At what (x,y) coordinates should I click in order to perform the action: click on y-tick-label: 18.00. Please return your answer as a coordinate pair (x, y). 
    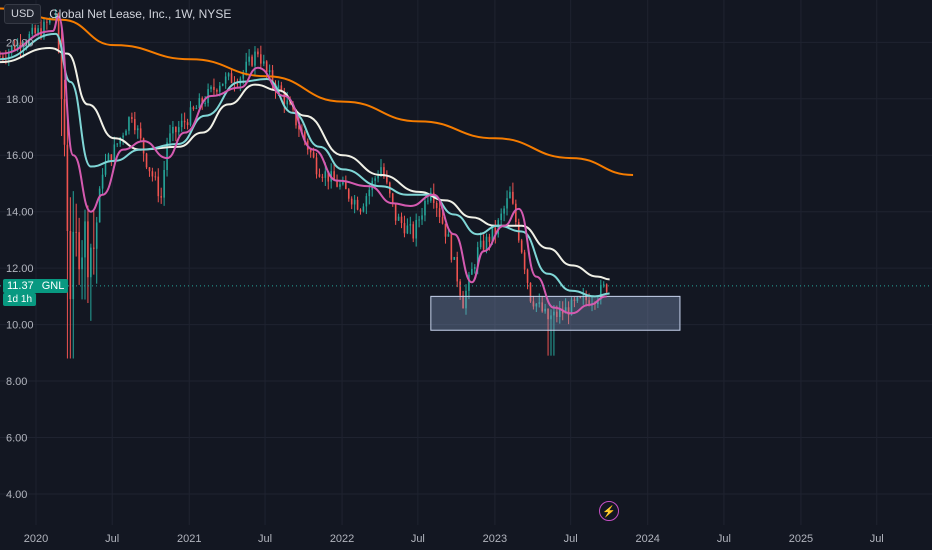
    Looking at the image, I should click on (20, 100).